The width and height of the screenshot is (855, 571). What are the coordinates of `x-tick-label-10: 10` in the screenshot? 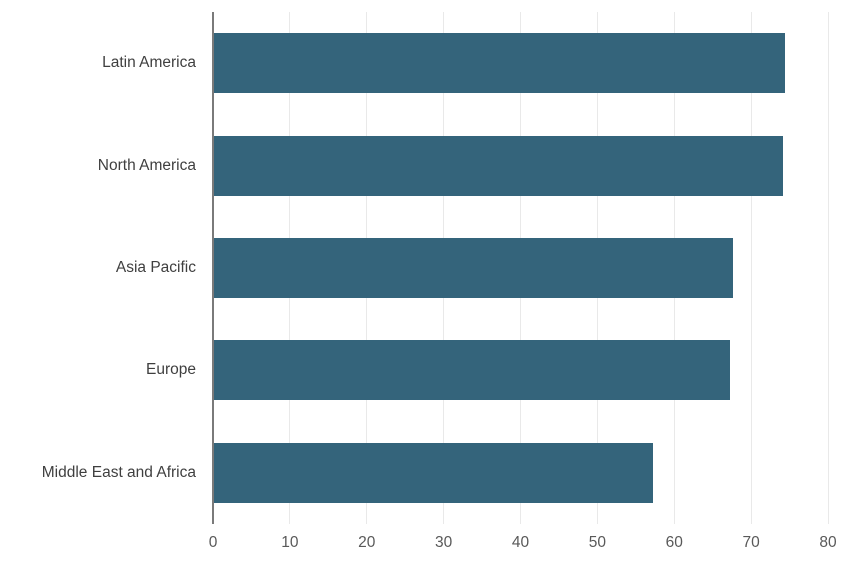 It's located at (290, 542).